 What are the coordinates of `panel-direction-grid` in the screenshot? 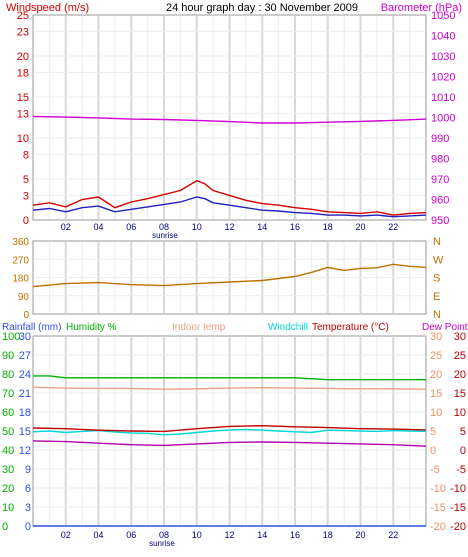 It's located at (229, 277).